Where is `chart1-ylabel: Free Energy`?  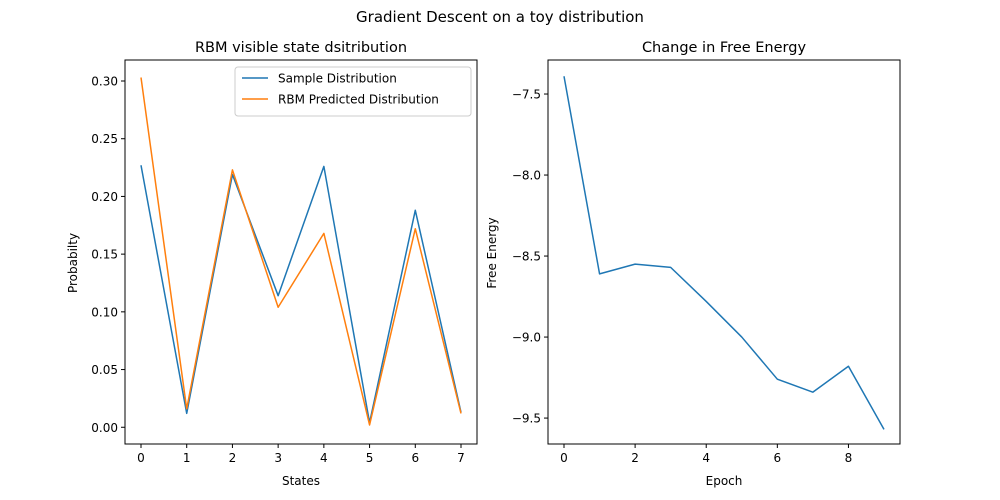 chart1-ylabel: Free Energy is located at coordinates (492, 252).